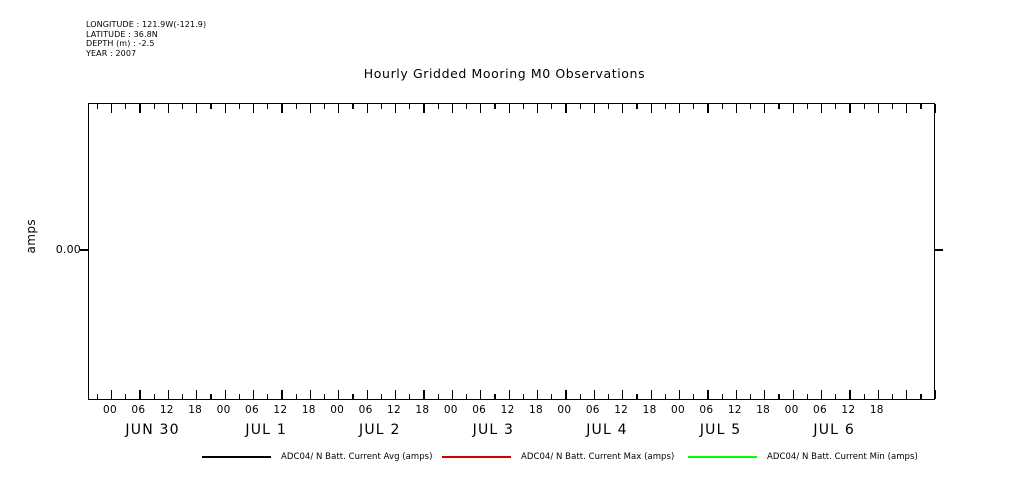 The image size is (1009, 504). Describe the element at coordinates (493, 430) in the screenshot. I see `x-axis-day-label: JUL 3` at that location.